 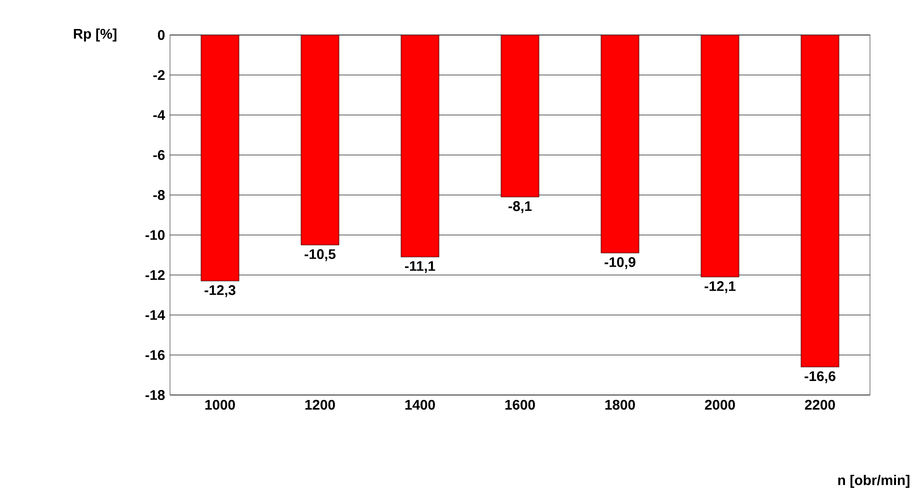 What do you see at coordinates (159, 115) in the screenshot?
I see `y-tick-label: -4` at bounding box center [159, 115].